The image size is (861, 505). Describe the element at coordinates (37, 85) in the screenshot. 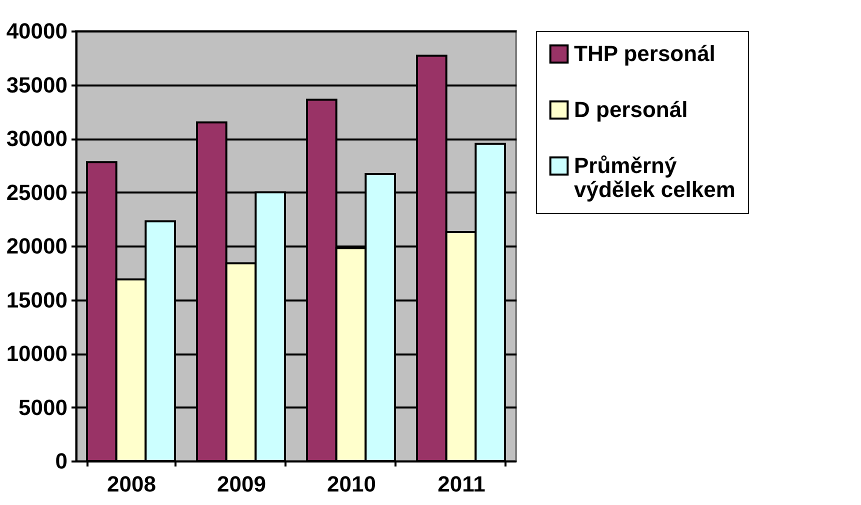

I see `y-tick-label: 35000` at that location.